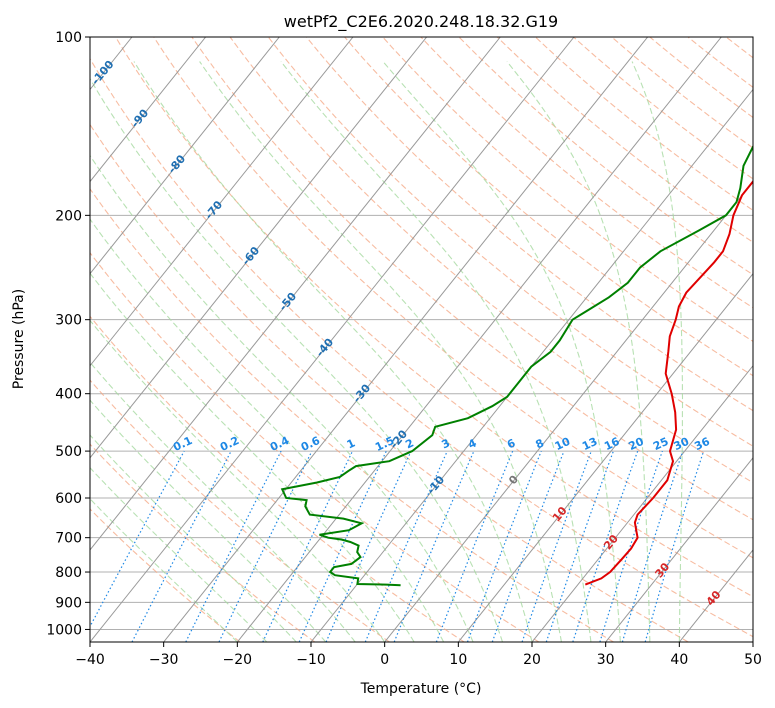  I want to click on y-tick-label: 400, so click(68, 395).